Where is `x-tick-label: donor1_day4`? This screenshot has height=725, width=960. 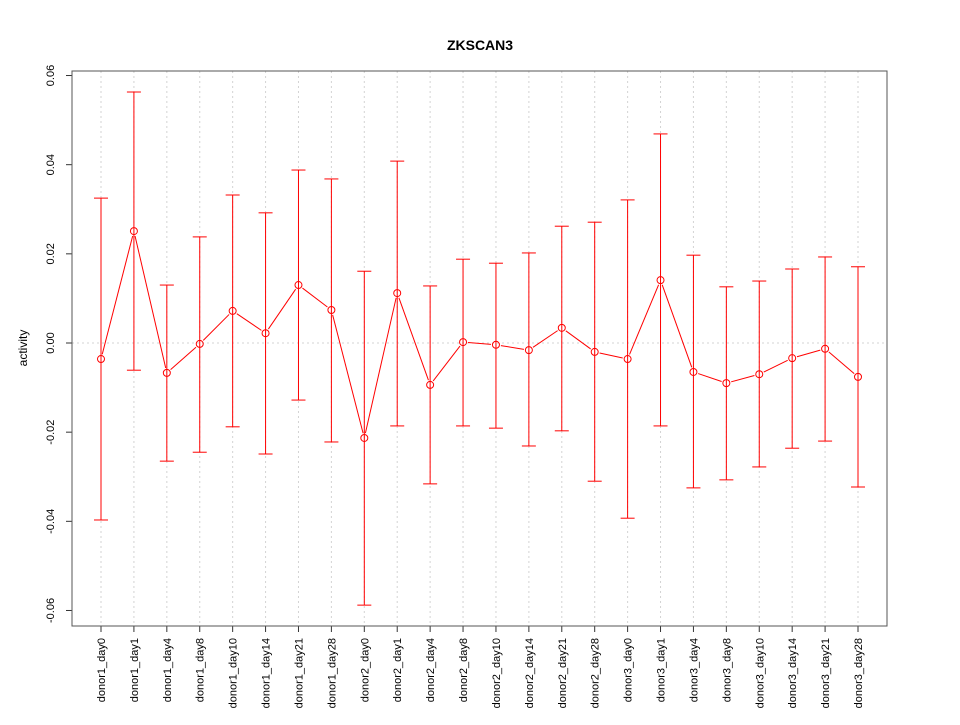
x-tick-label: donor1_day4 is located at coordinates (168, 670).